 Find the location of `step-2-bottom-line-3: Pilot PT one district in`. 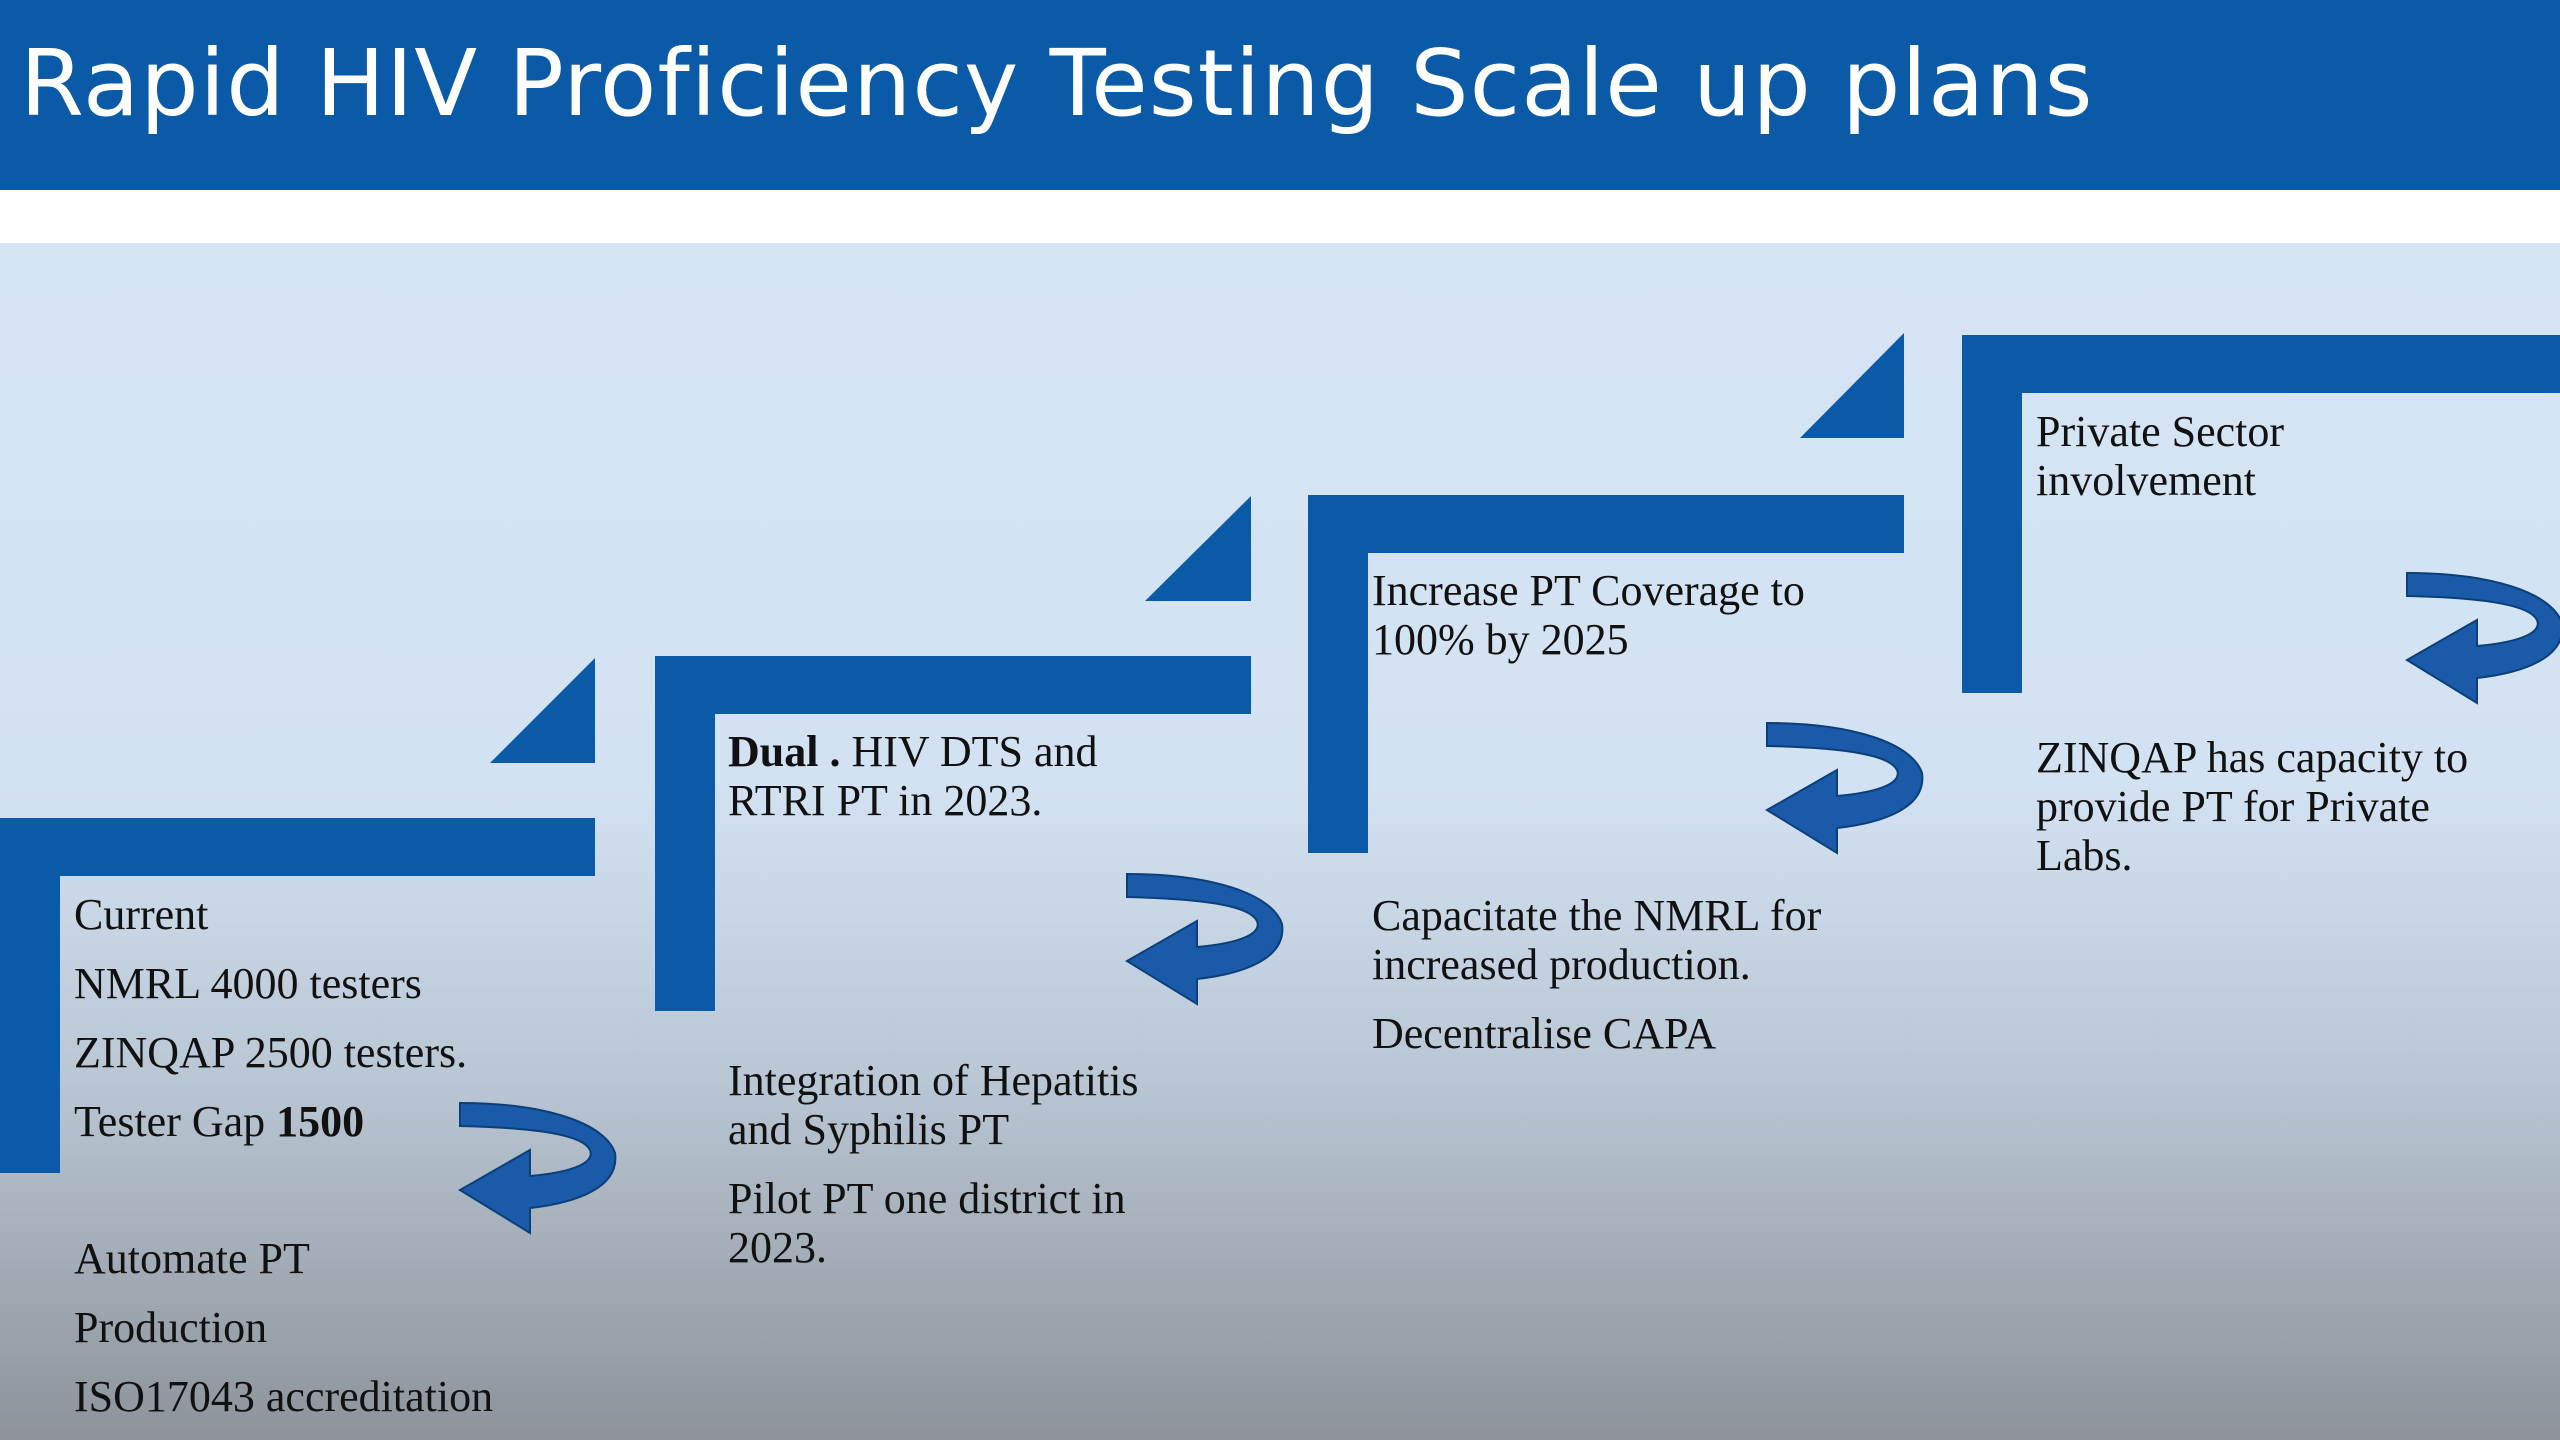

step-2-bottom-line-3: Pilot PT one district in is located at coordinates (927, 1198).